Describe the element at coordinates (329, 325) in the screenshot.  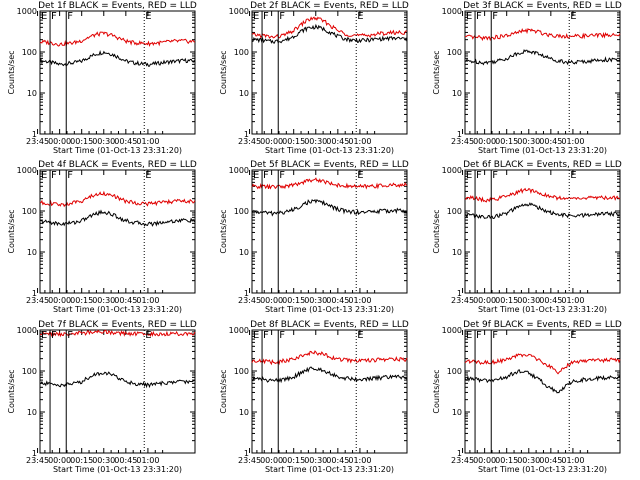
I see `panel-title: Det 8f BLACK = Events, RED = LLD` at that location.